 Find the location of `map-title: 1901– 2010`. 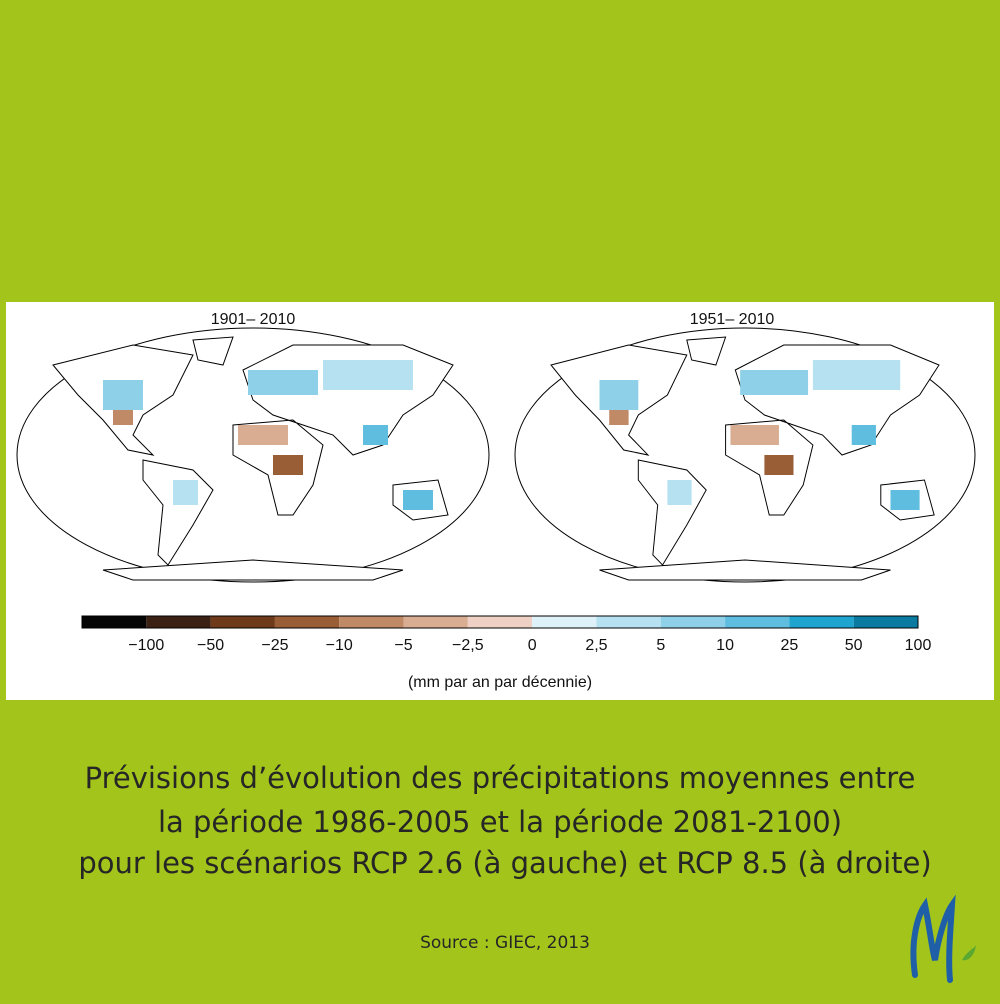

map-title: 1901– 2010 is located at coordinates (253, 319).